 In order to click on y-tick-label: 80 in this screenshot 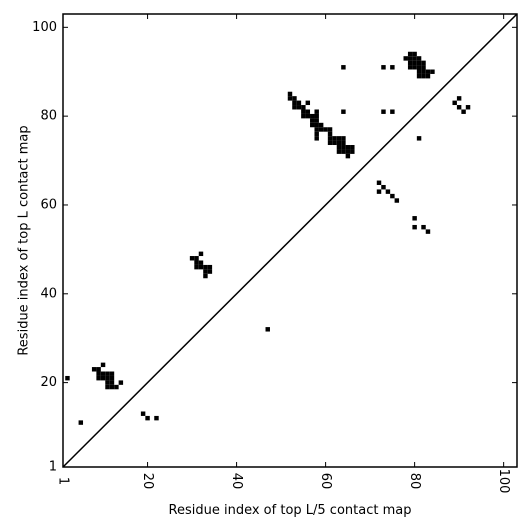, I will do `click(48, 116)`.